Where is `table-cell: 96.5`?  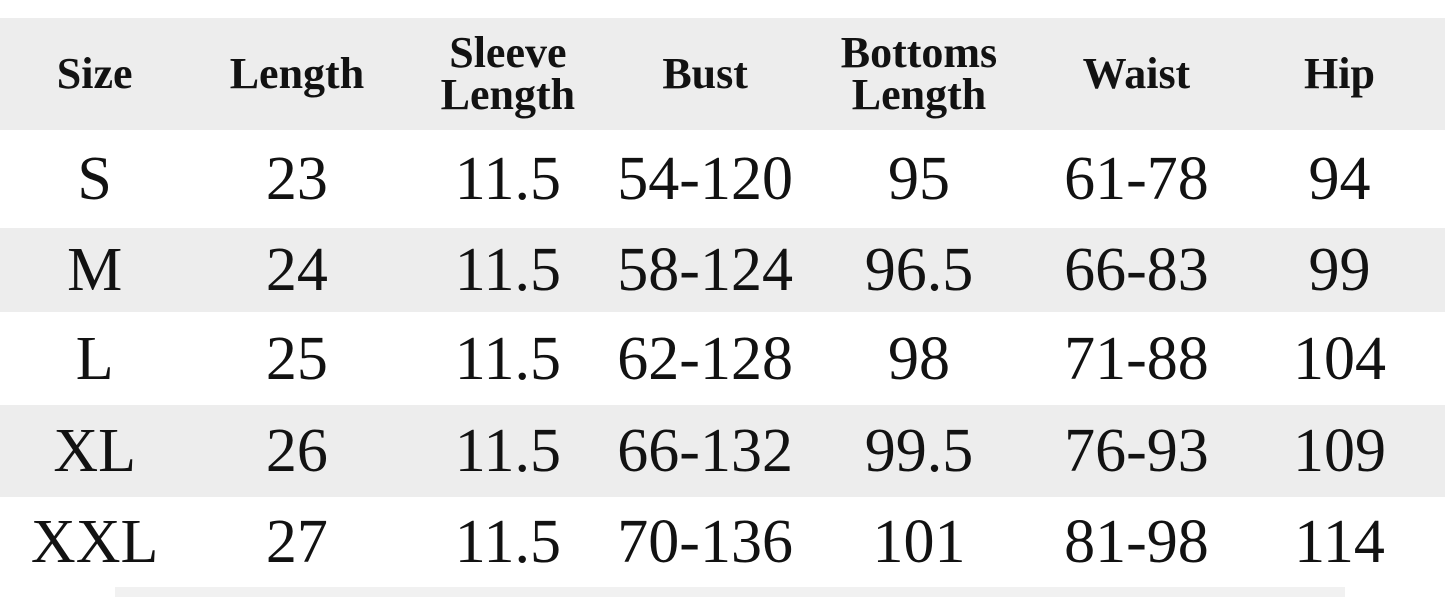
table-cell: 96.5 is located at coordinates (919, 270).